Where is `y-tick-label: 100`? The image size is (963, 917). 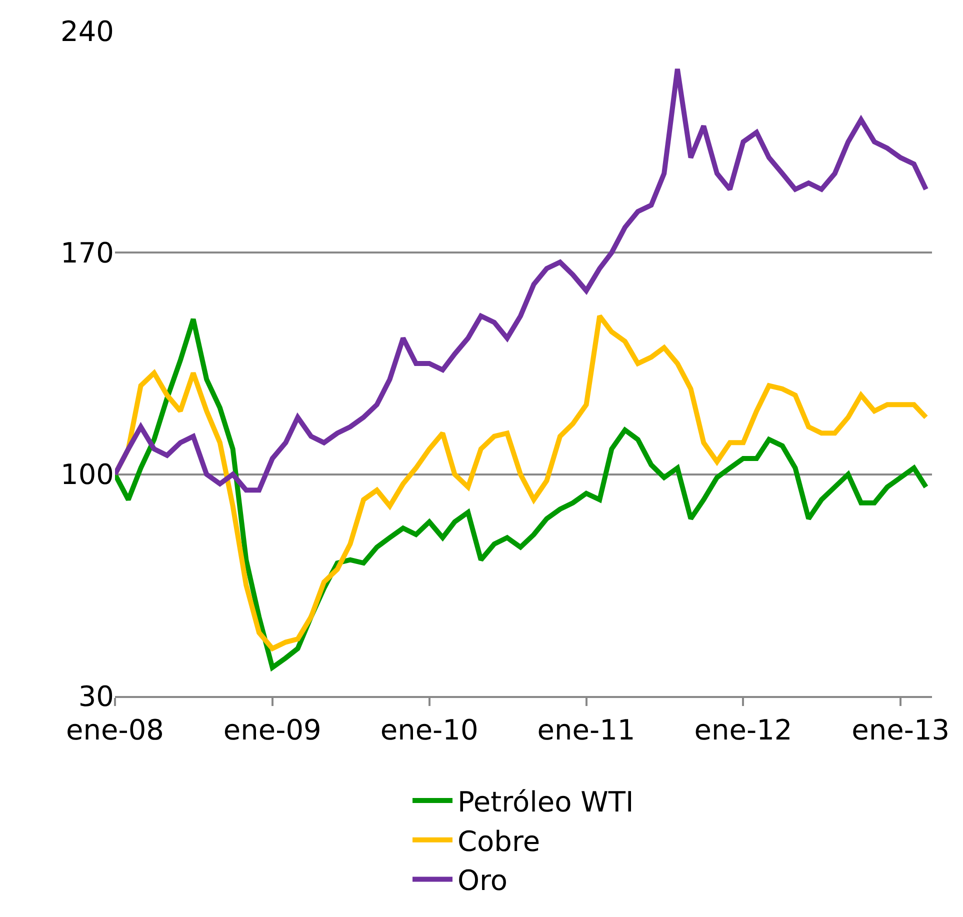 y-tick-label: 100 is located at coordinates (87, 475).